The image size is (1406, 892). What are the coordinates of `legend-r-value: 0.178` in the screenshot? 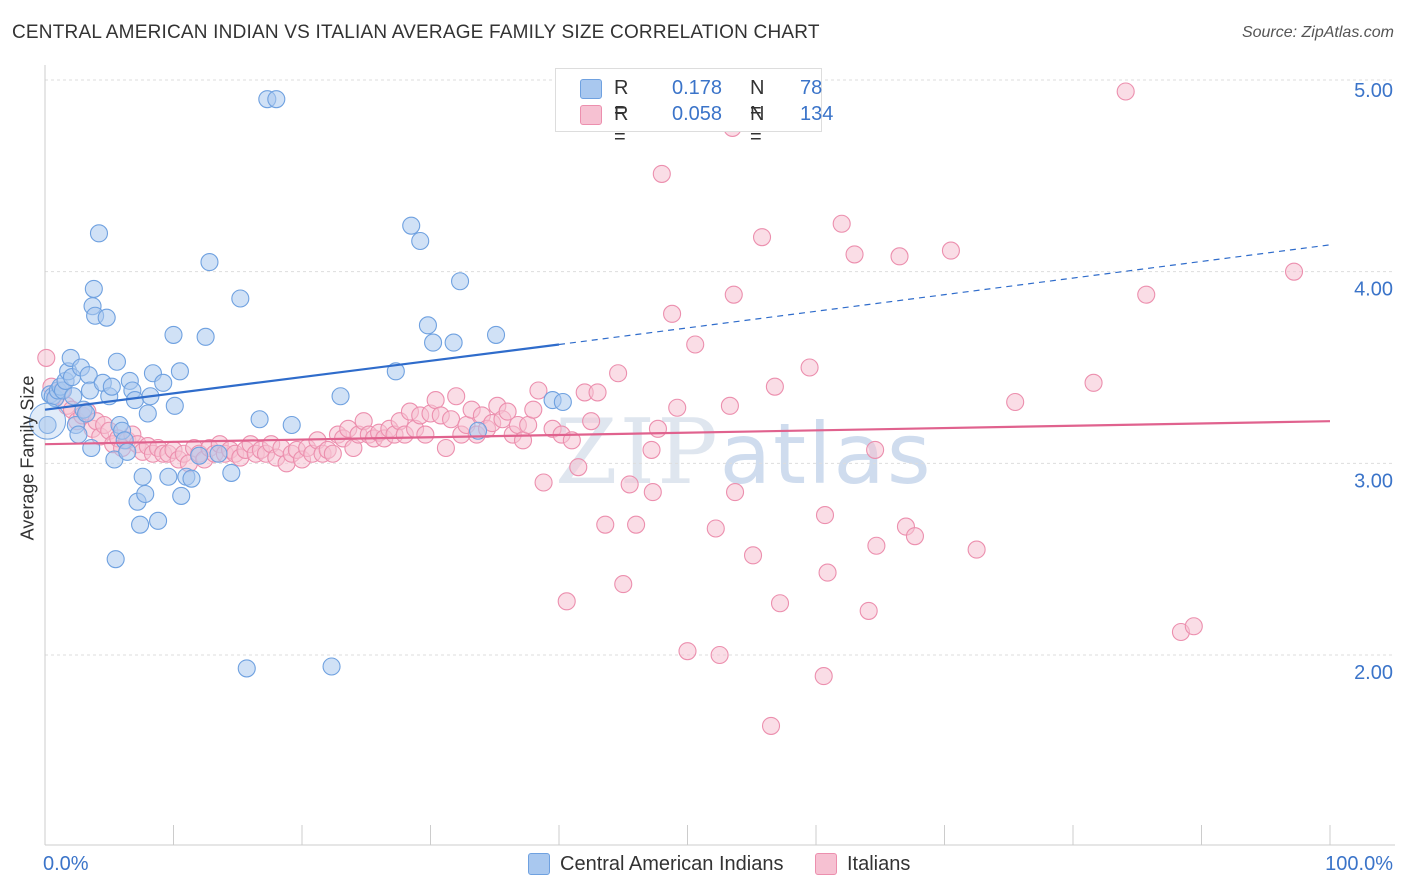 It's located at (697, 88).